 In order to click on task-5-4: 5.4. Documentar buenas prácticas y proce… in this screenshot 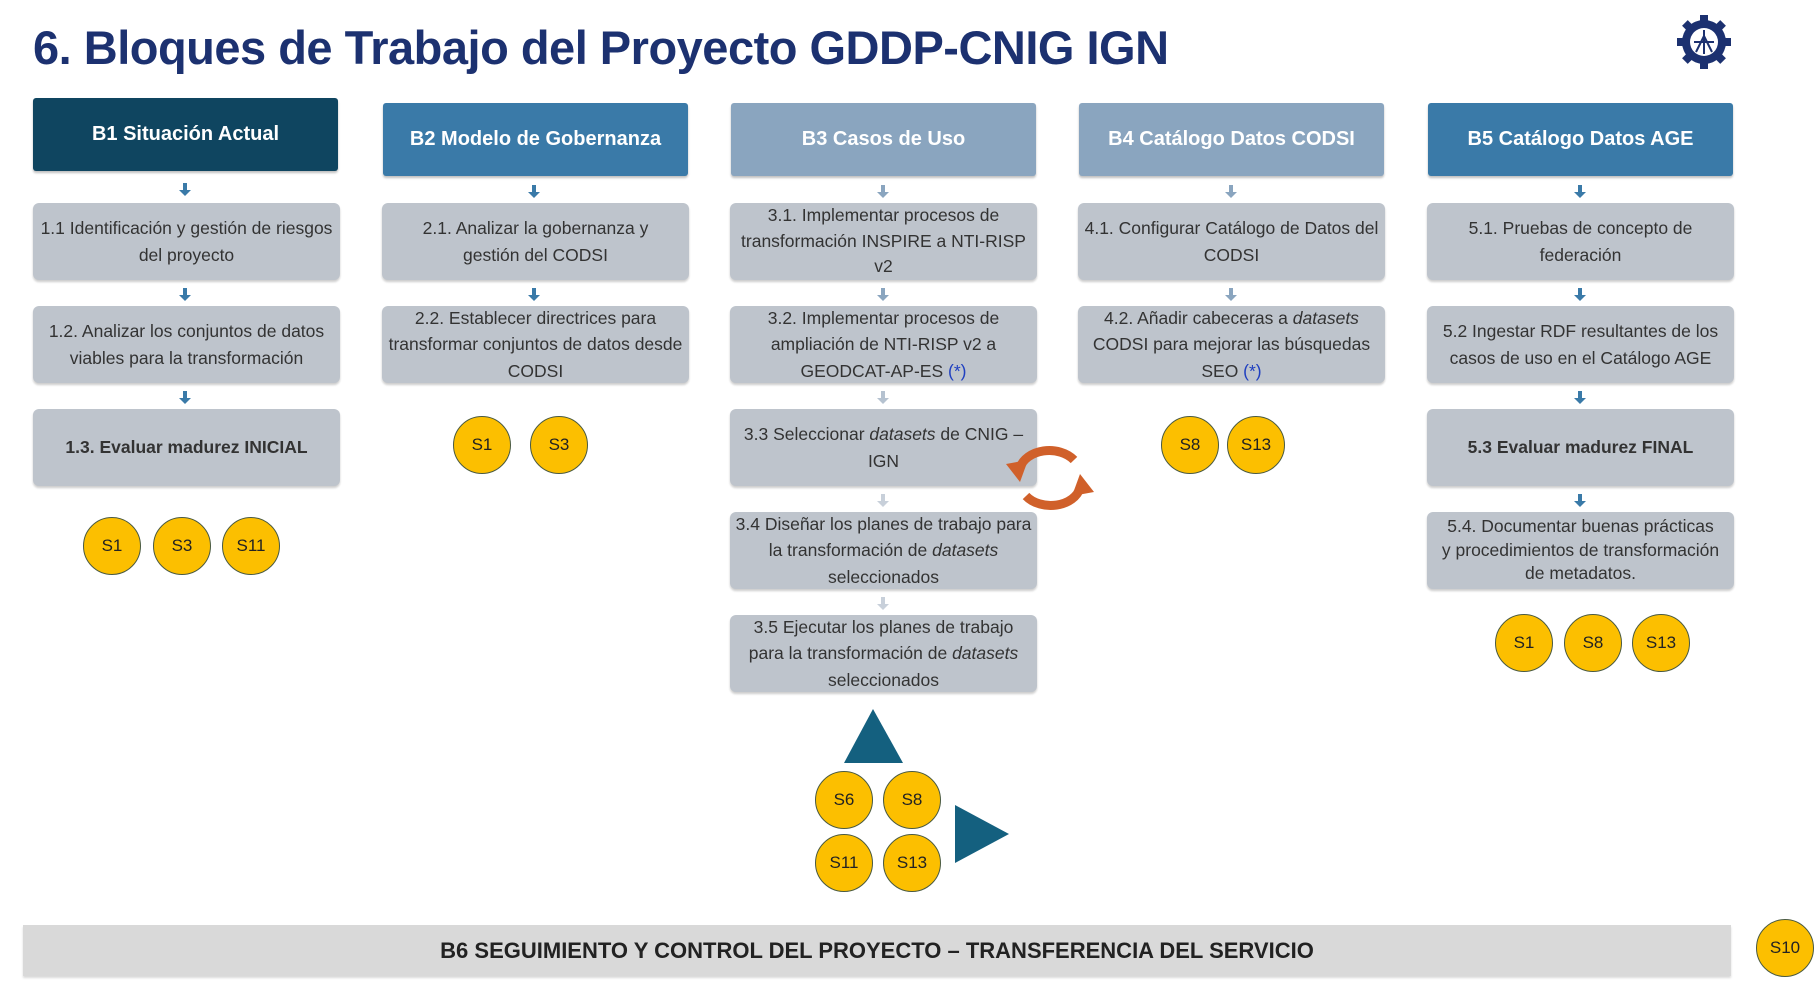, I will do `click(1580, 550)`.